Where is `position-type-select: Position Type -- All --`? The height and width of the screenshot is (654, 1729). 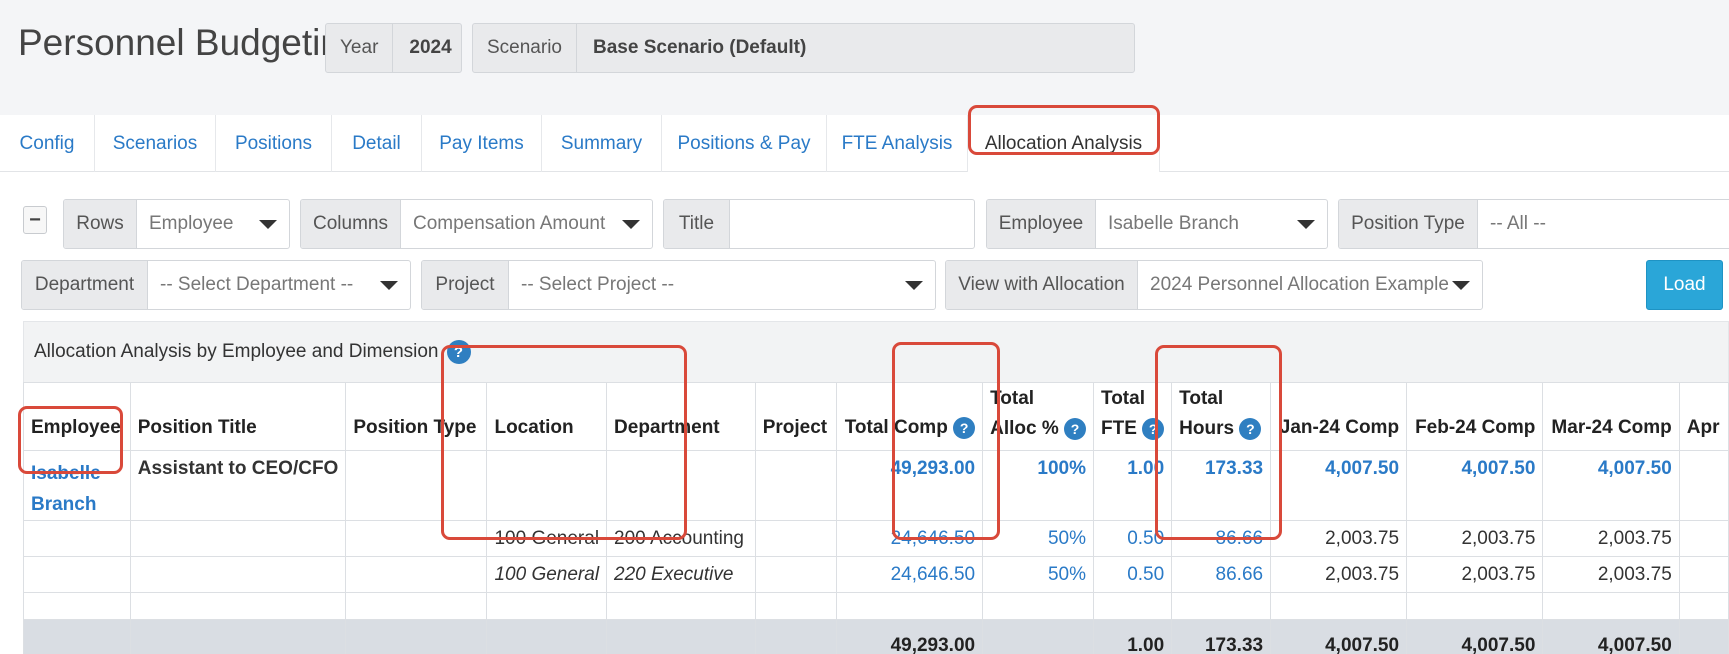 position-type-select: Position Type -- All -- is located at coordinates (1533, 224).